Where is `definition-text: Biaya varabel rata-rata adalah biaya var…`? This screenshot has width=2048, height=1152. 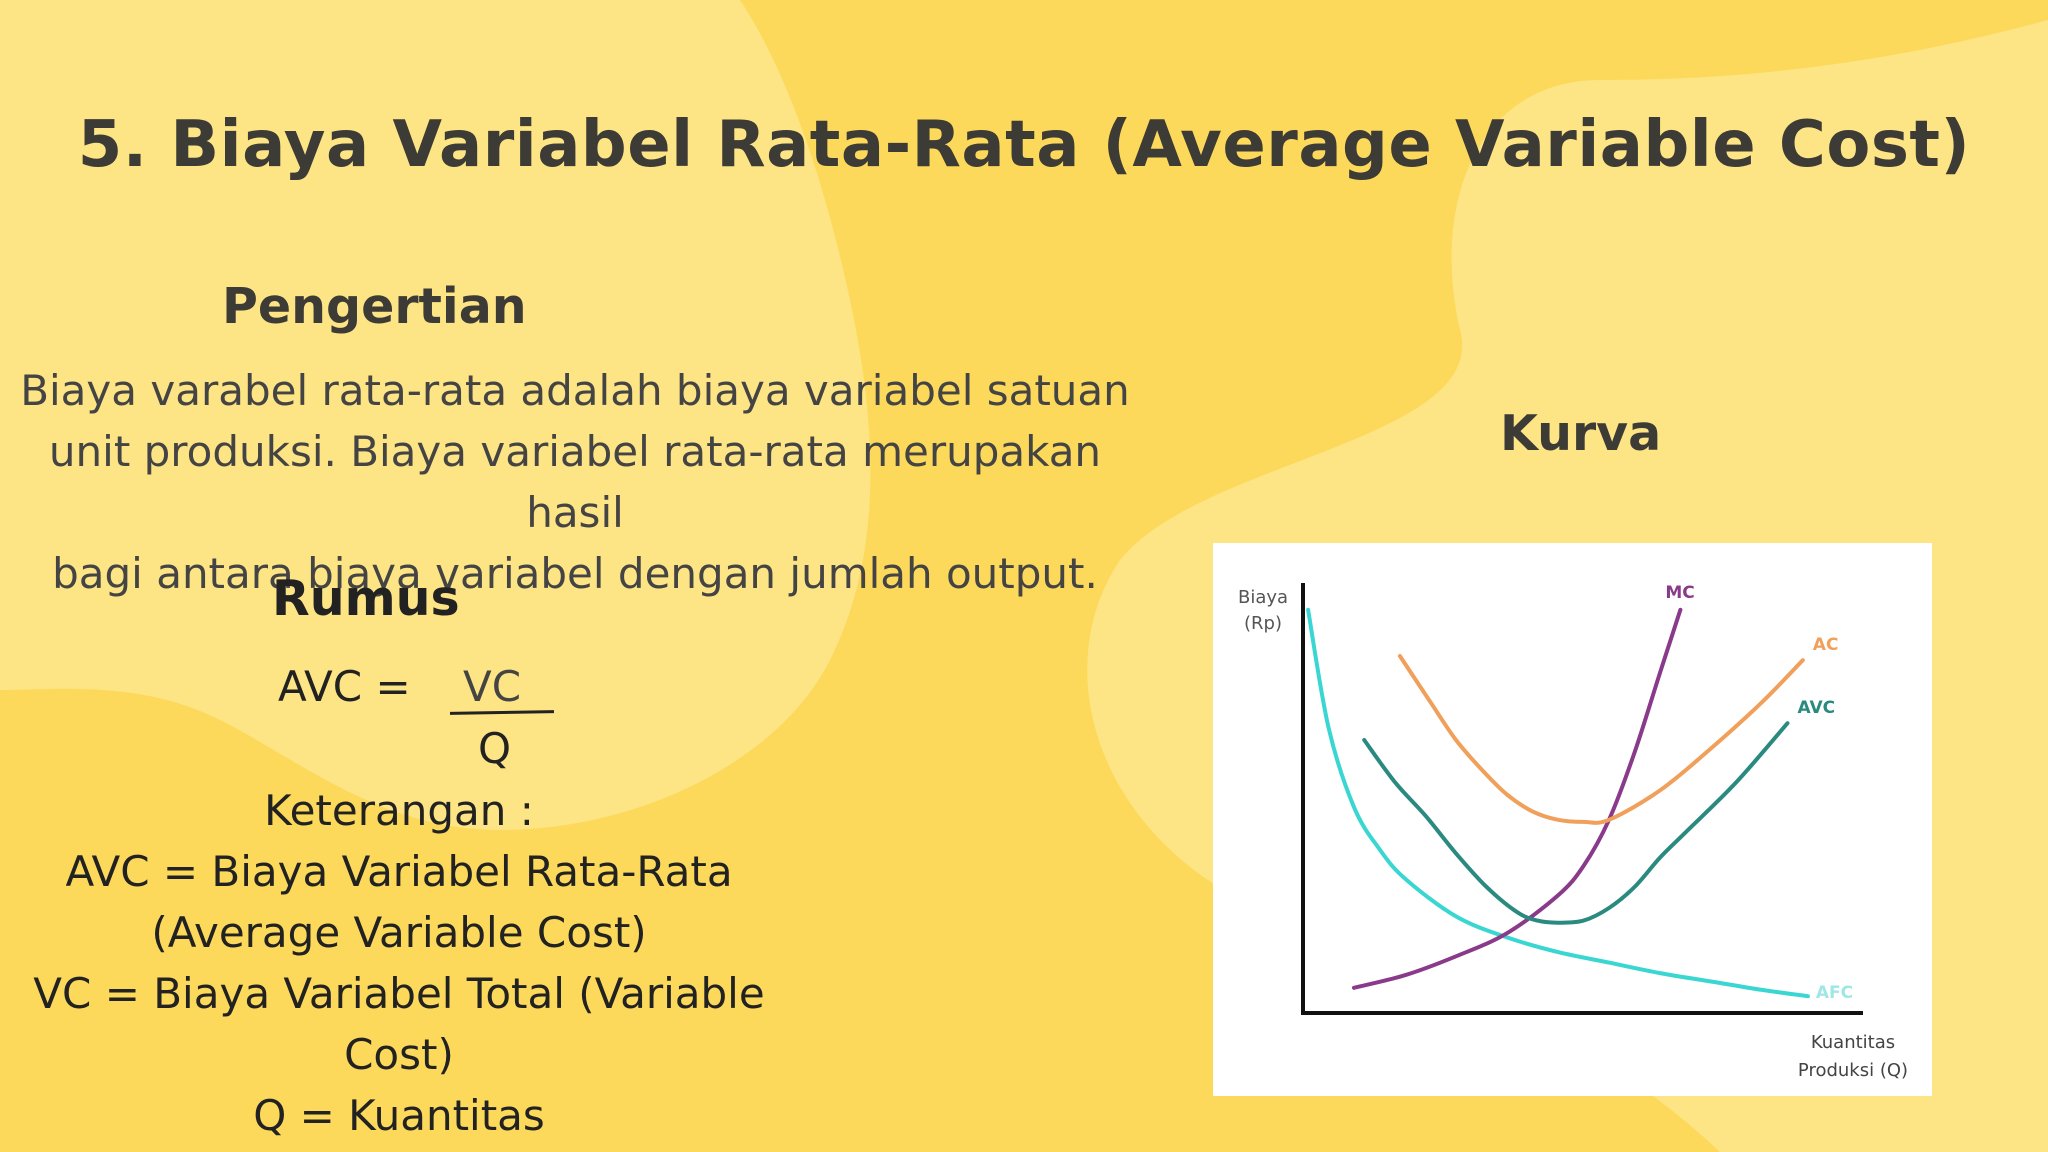 definition-text: Biaya varabel rata-rata adalah biaya var… is located at coordinates (575, 482).